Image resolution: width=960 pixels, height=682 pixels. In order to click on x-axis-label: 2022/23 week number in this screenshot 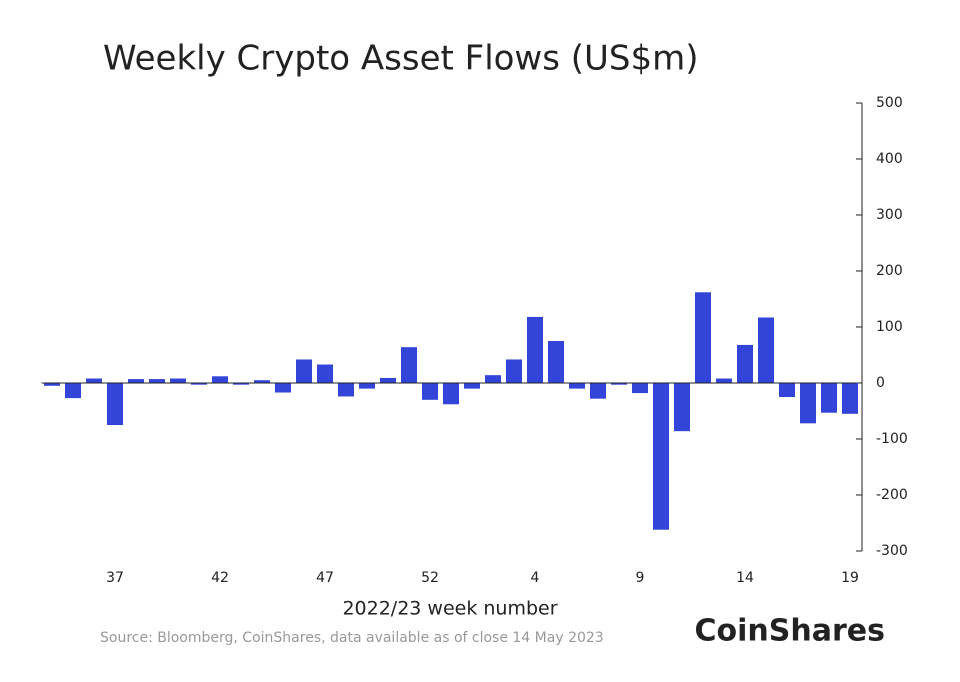, I will do `click(449, 609)`.